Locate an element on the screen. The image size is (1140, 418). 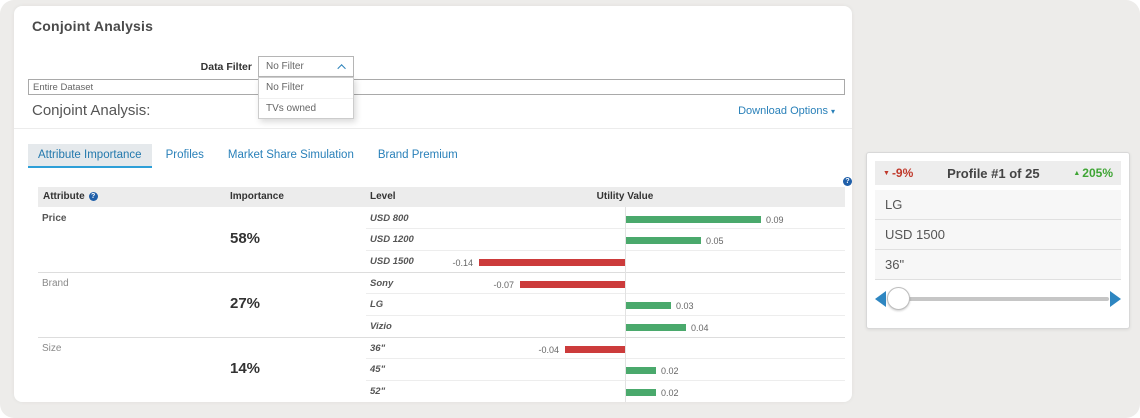
profile-attribute-row: 36" is located at coordinates (998, 265).